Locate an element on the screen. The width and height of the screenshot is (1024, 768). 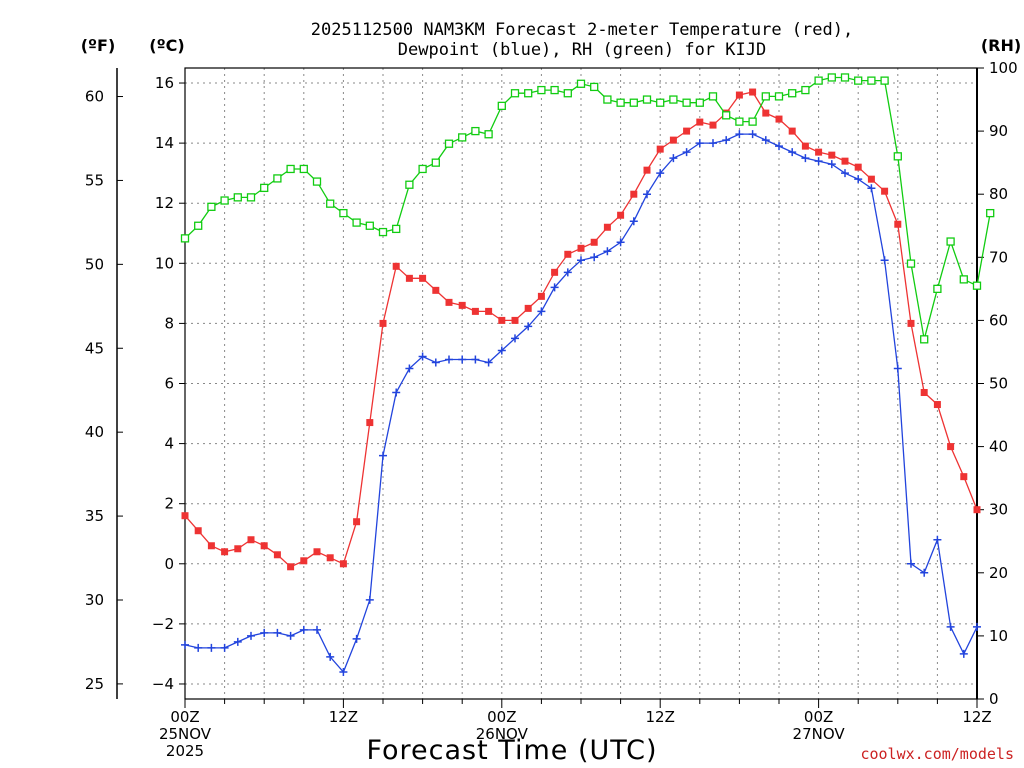
rh-tick-label: 10 is located at coordinates (998, 636).